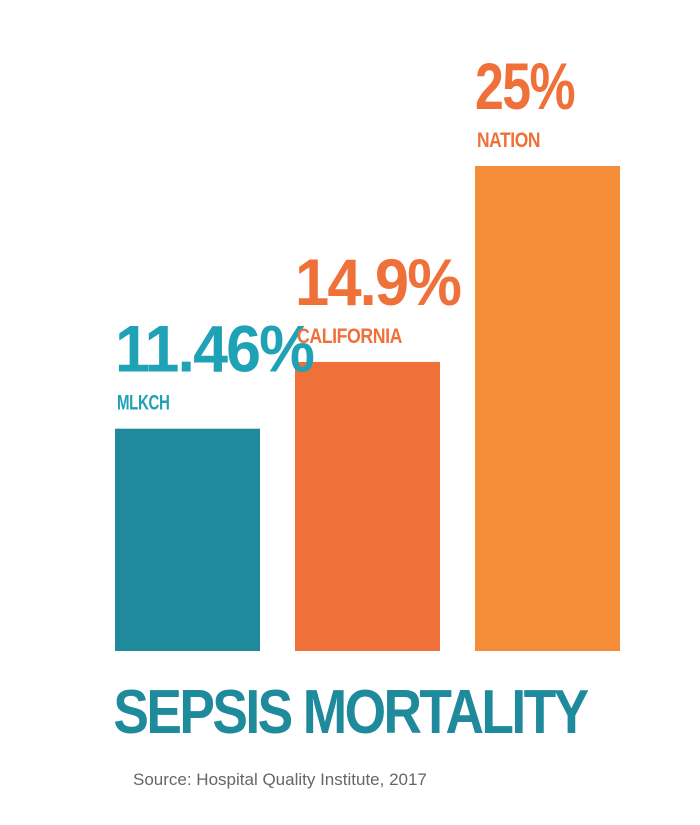  Describe the element at coordinates (367, 506) in the screenshot. I see `bar-california` at that location.